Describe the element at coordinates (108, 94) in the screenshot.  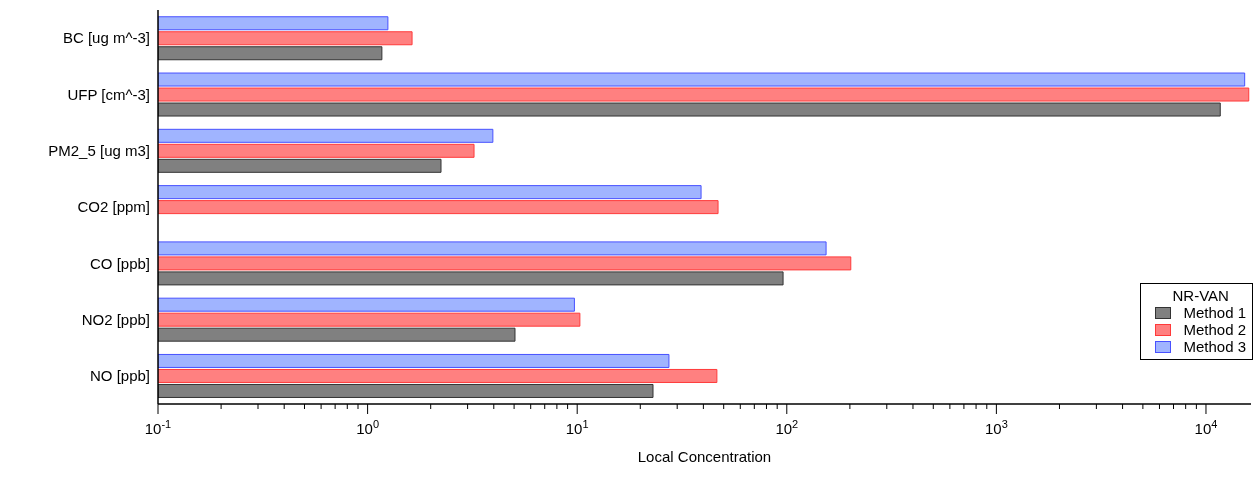
I see `y-tick-label: UFP [cm^-3]` at that location.